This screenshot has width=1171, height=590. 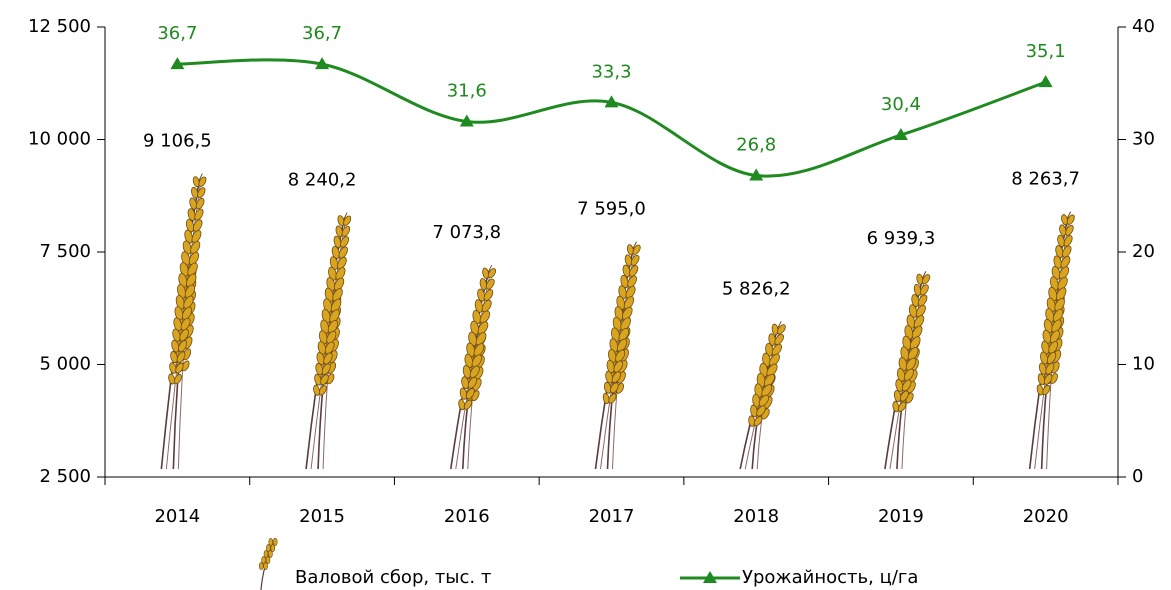 What do you see at coordinates (393, 577) in the screenshot?
I see `legend-label: Валовой сбор, тыс. т` at bounding box center [393, 577].